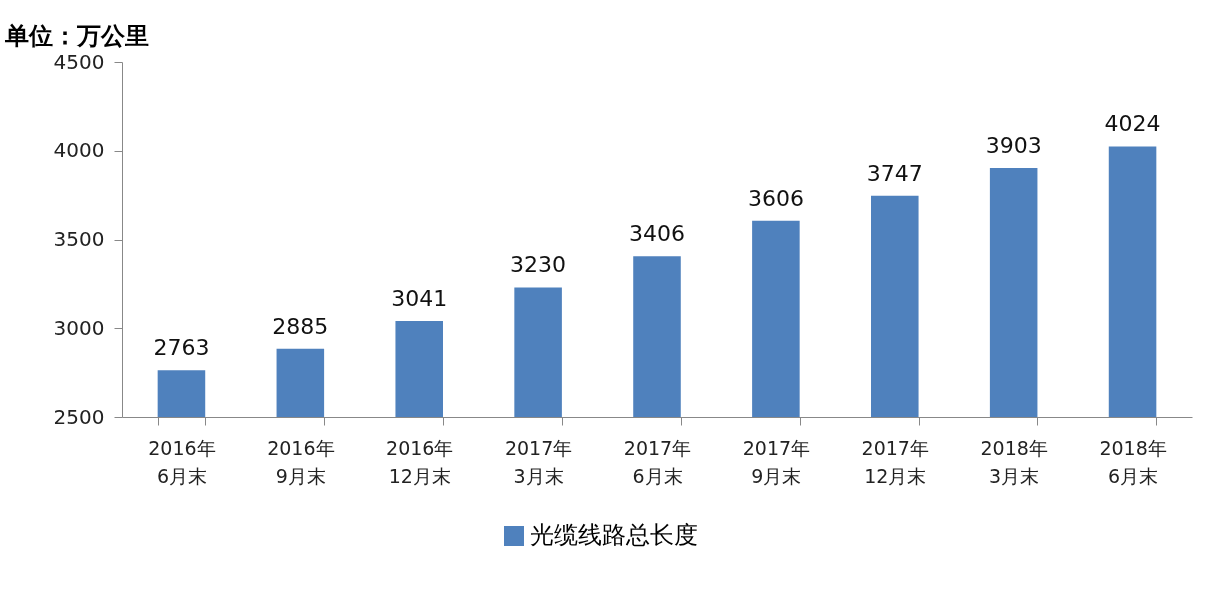 The height and width of the screenshot is (602, 1218). What do you see at coordinates (419, 298) in the screenshot?
I see `data-label: 3041` at bounding box center [419, 298].